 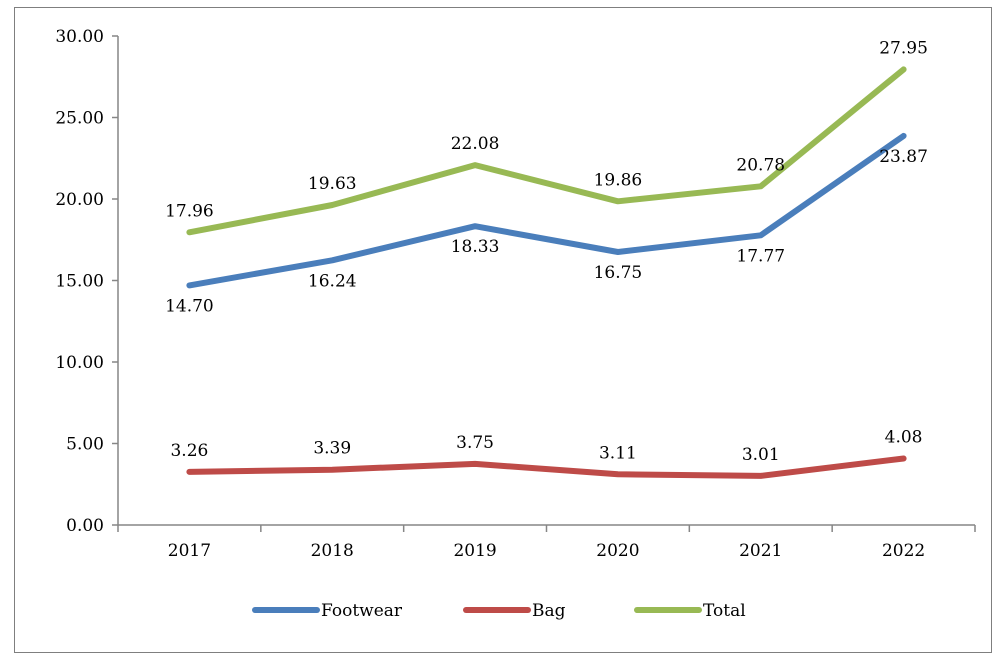 What do you see at coordinates (760, 256) in the screenshot?
I see `data-label-footwear: 17.77` at bounding box center [760, 256].